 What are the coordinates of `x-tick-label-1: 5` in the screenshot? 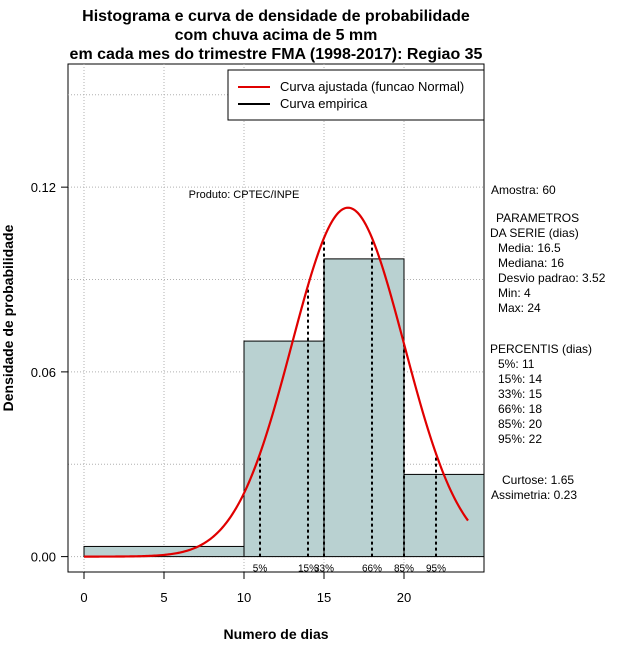 It's located at (163, 597).